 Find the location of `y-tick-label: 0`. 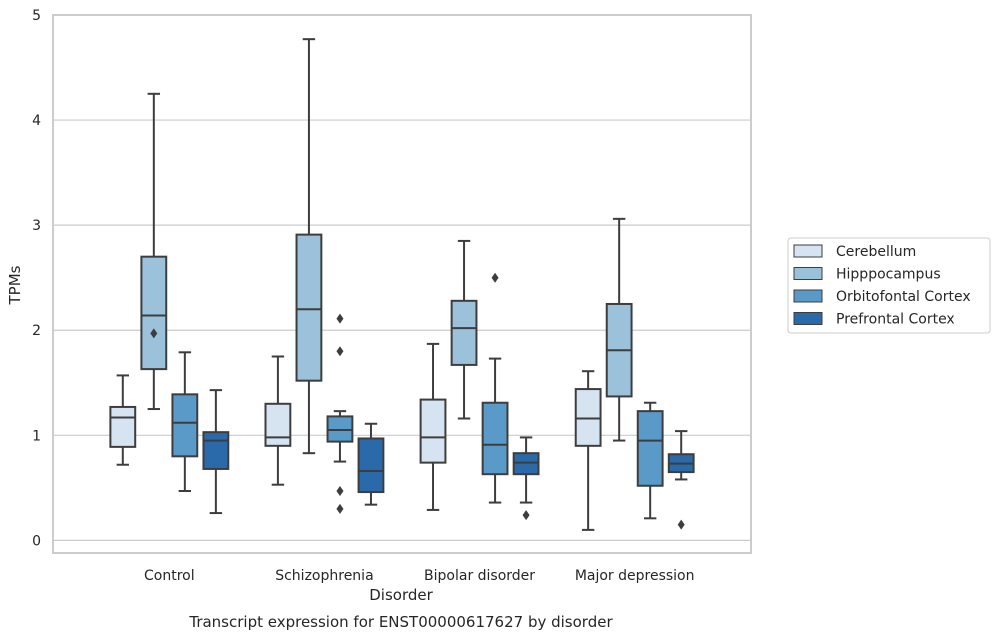

y-tick-label: 0 is located at coordinates (36, 541).